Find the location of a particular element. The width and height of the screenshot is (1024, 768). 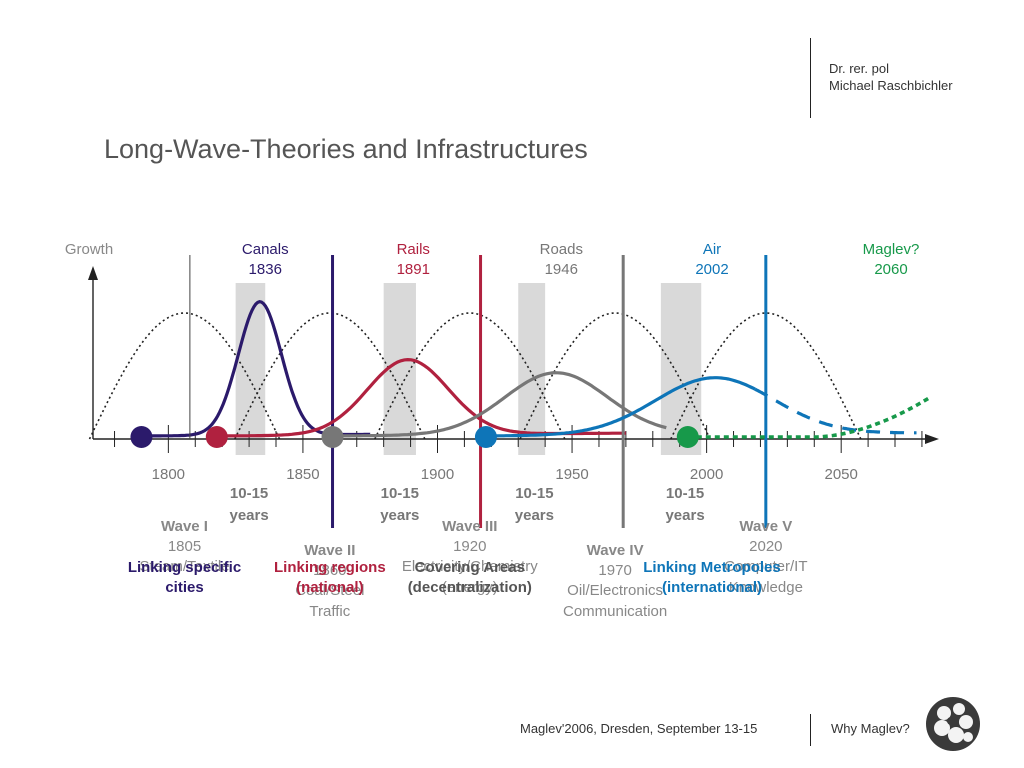

linking-label-2-line2: (national) is located at coordinates (330, 587).